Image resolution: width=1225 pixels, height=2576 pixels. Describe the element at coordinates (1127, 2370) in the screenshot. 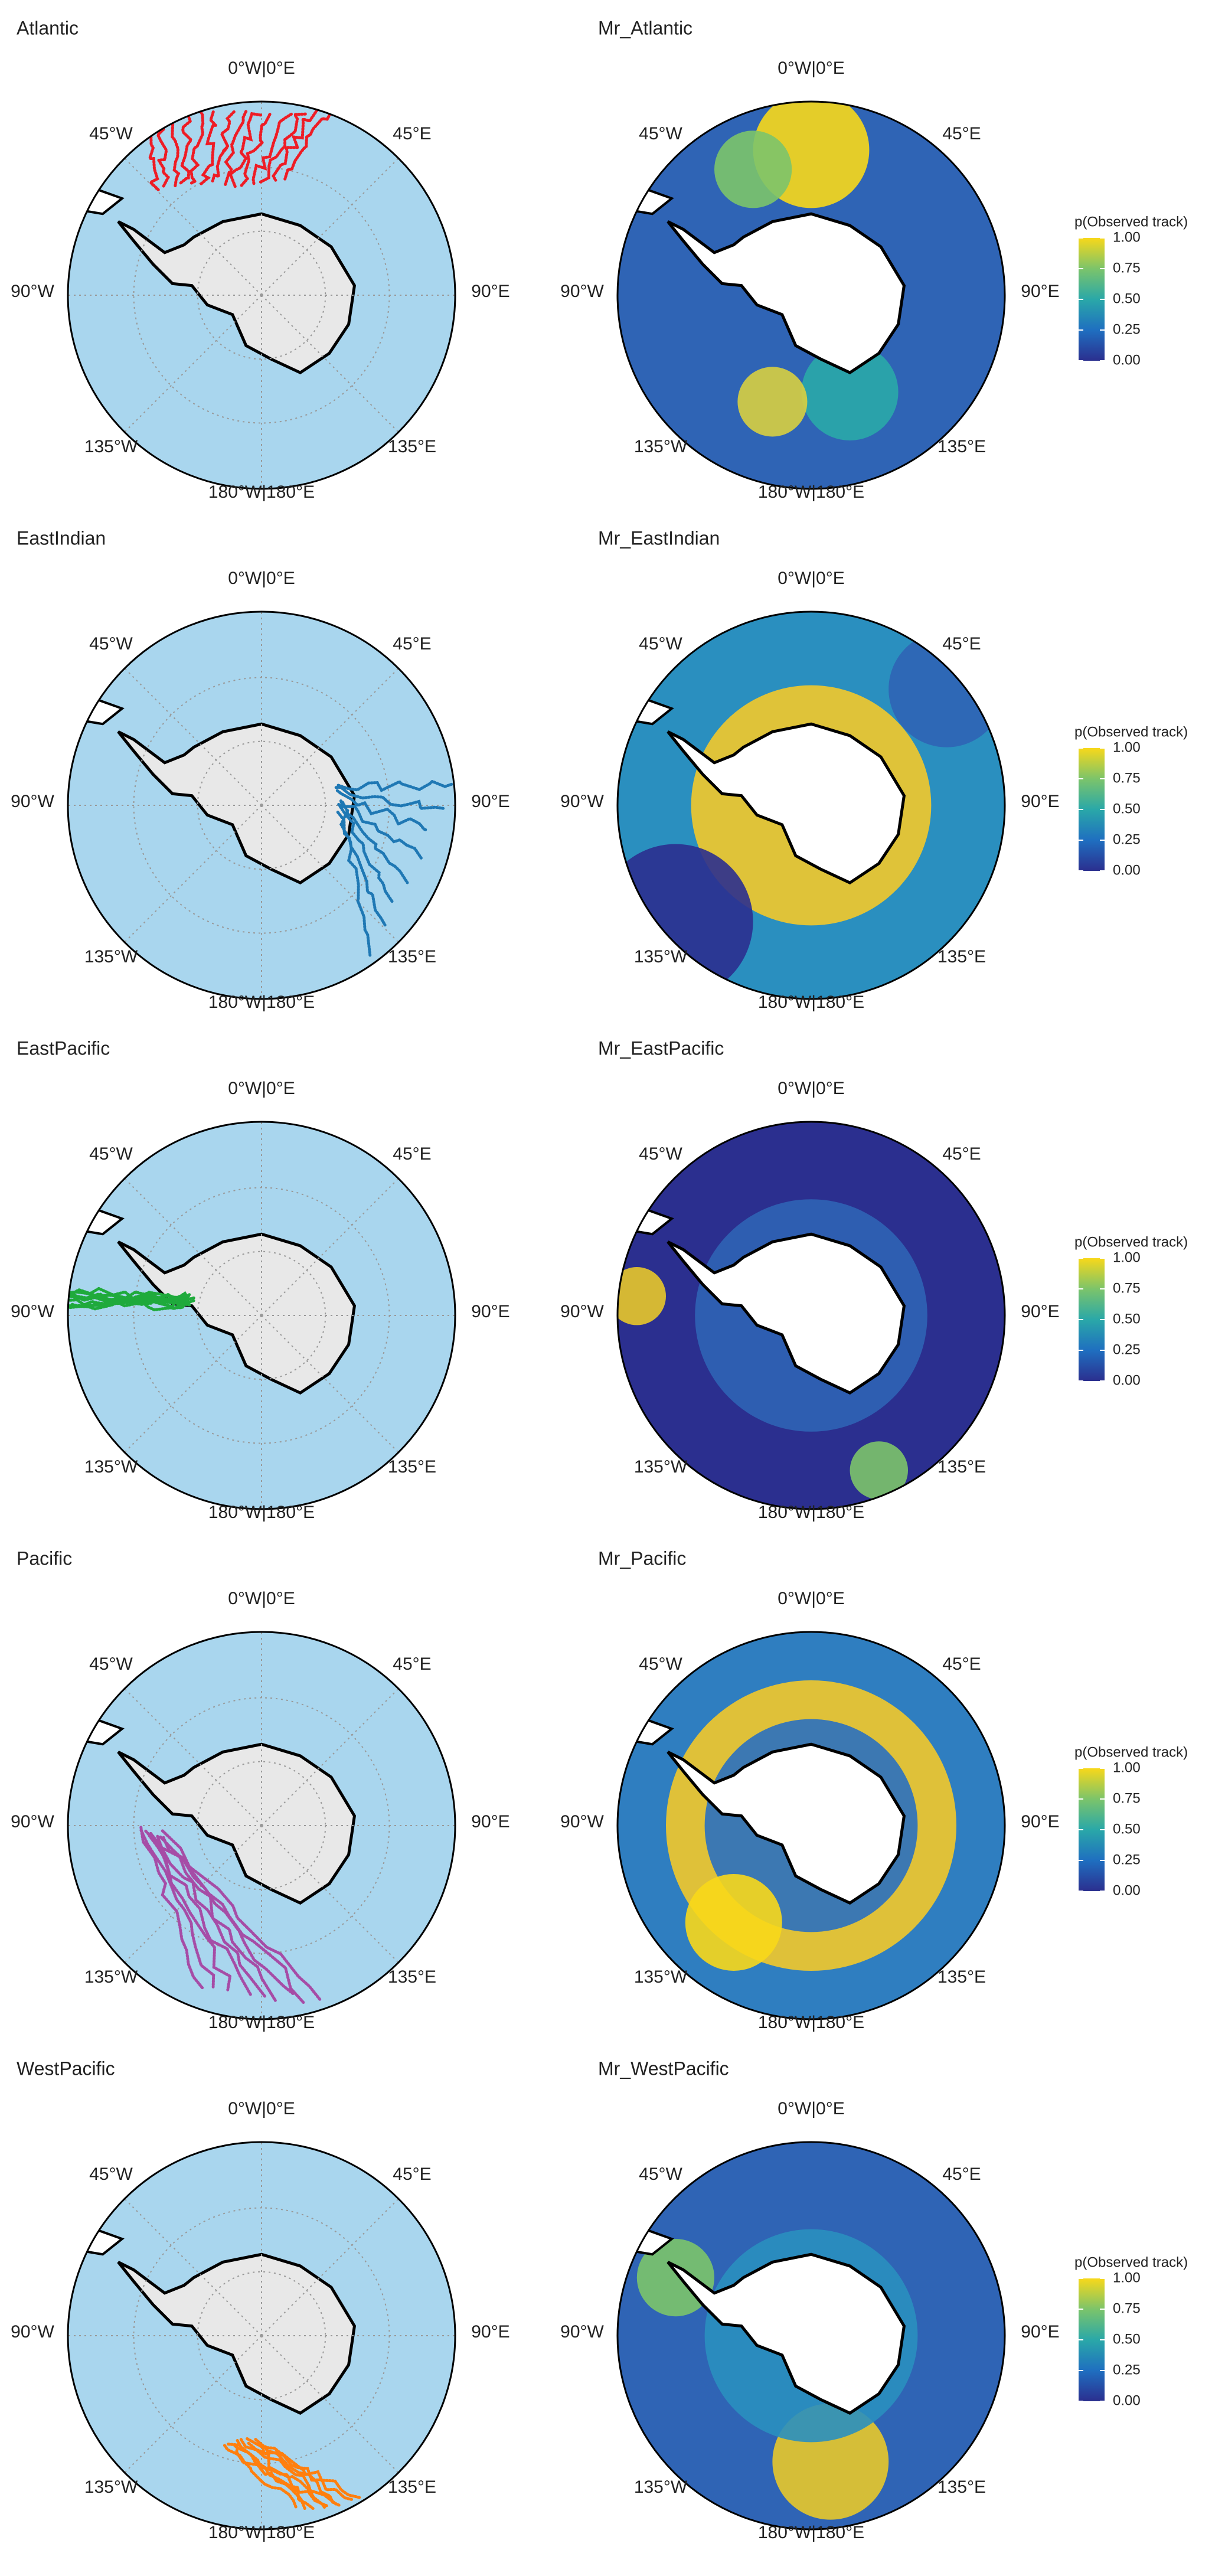

I see `colorbar-tick-label: 0.25` at that location.